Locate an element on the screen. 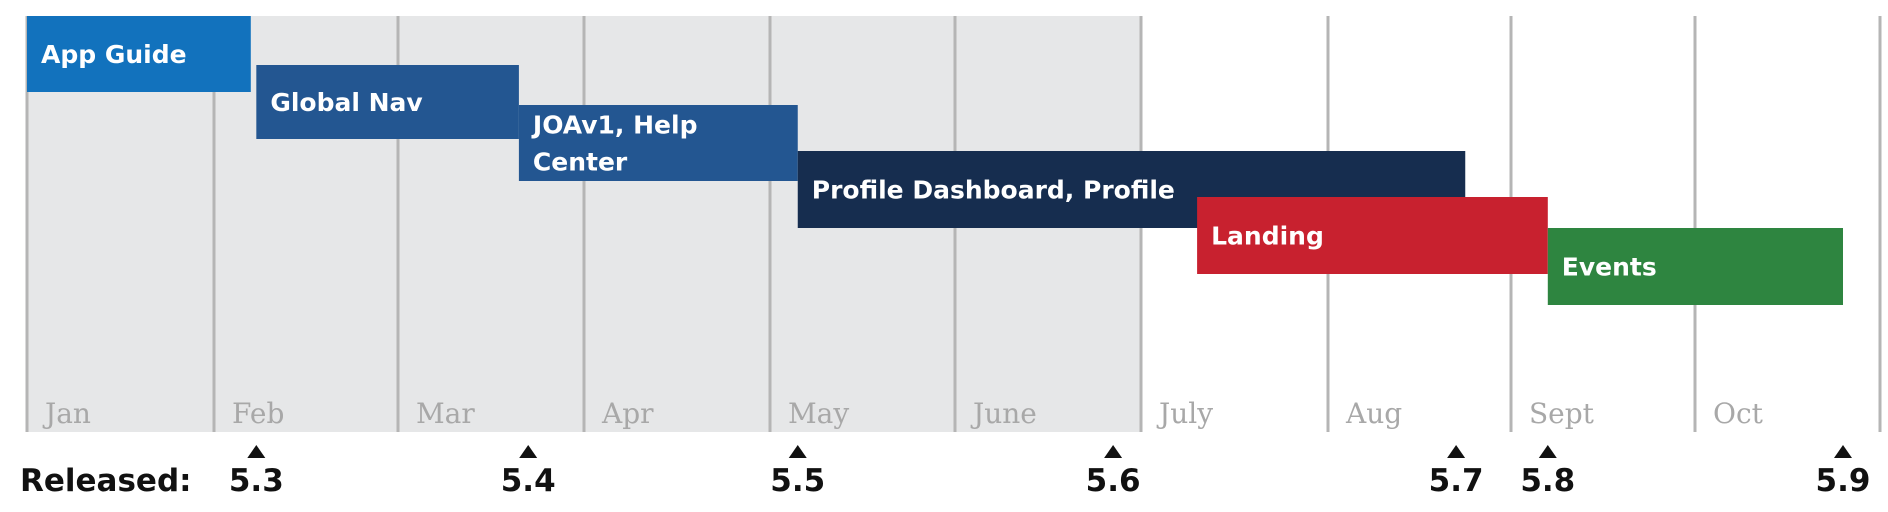 This screenshot has width=1888, height=512. release-marker: 5.5 is located at coordinates (797, 472).